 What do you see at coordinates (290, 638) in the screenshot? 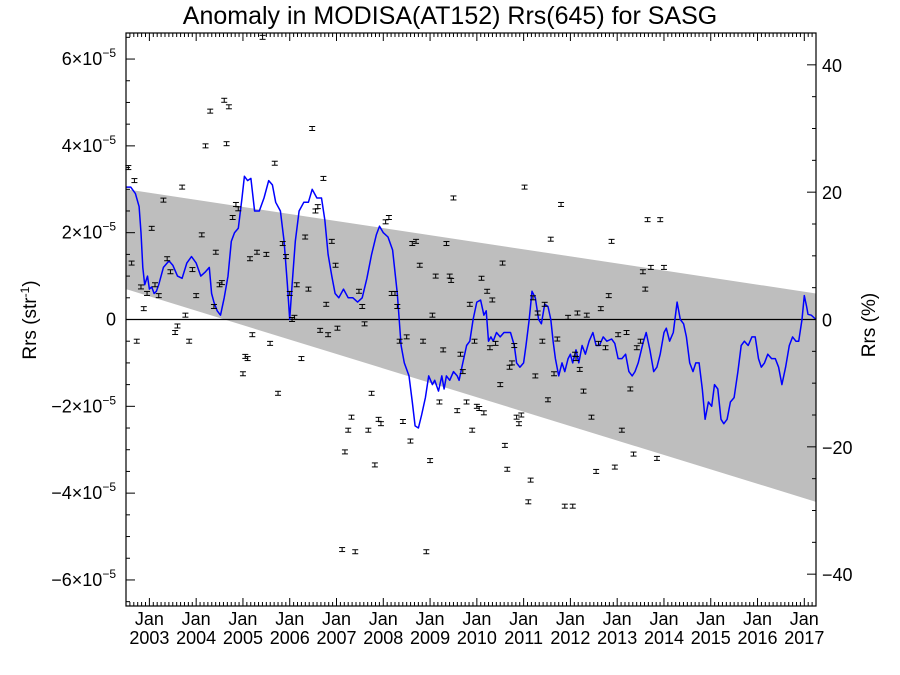
I see `x-tick-label-year: 2006` at bounding box center [290, 638].